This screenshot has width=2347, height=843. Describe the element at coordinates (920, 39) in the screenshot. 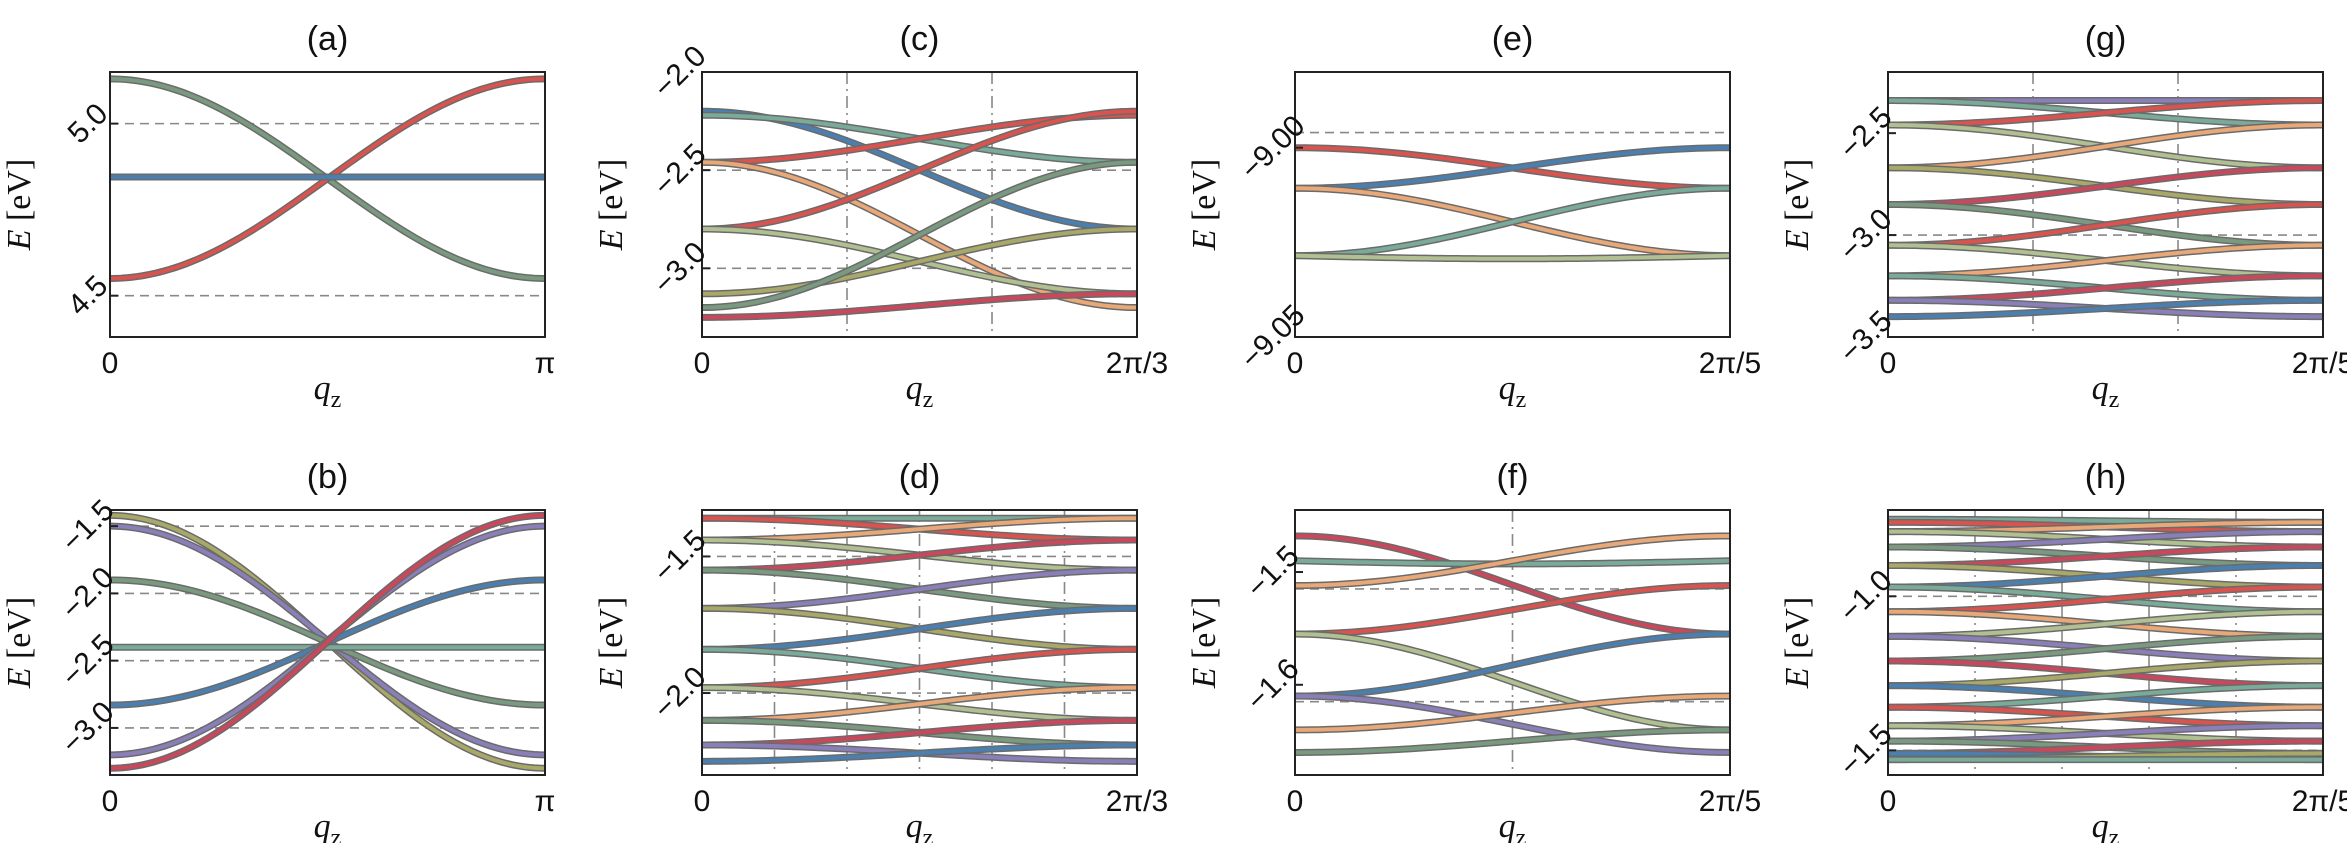

I see `panel-title: (c)` at that location.